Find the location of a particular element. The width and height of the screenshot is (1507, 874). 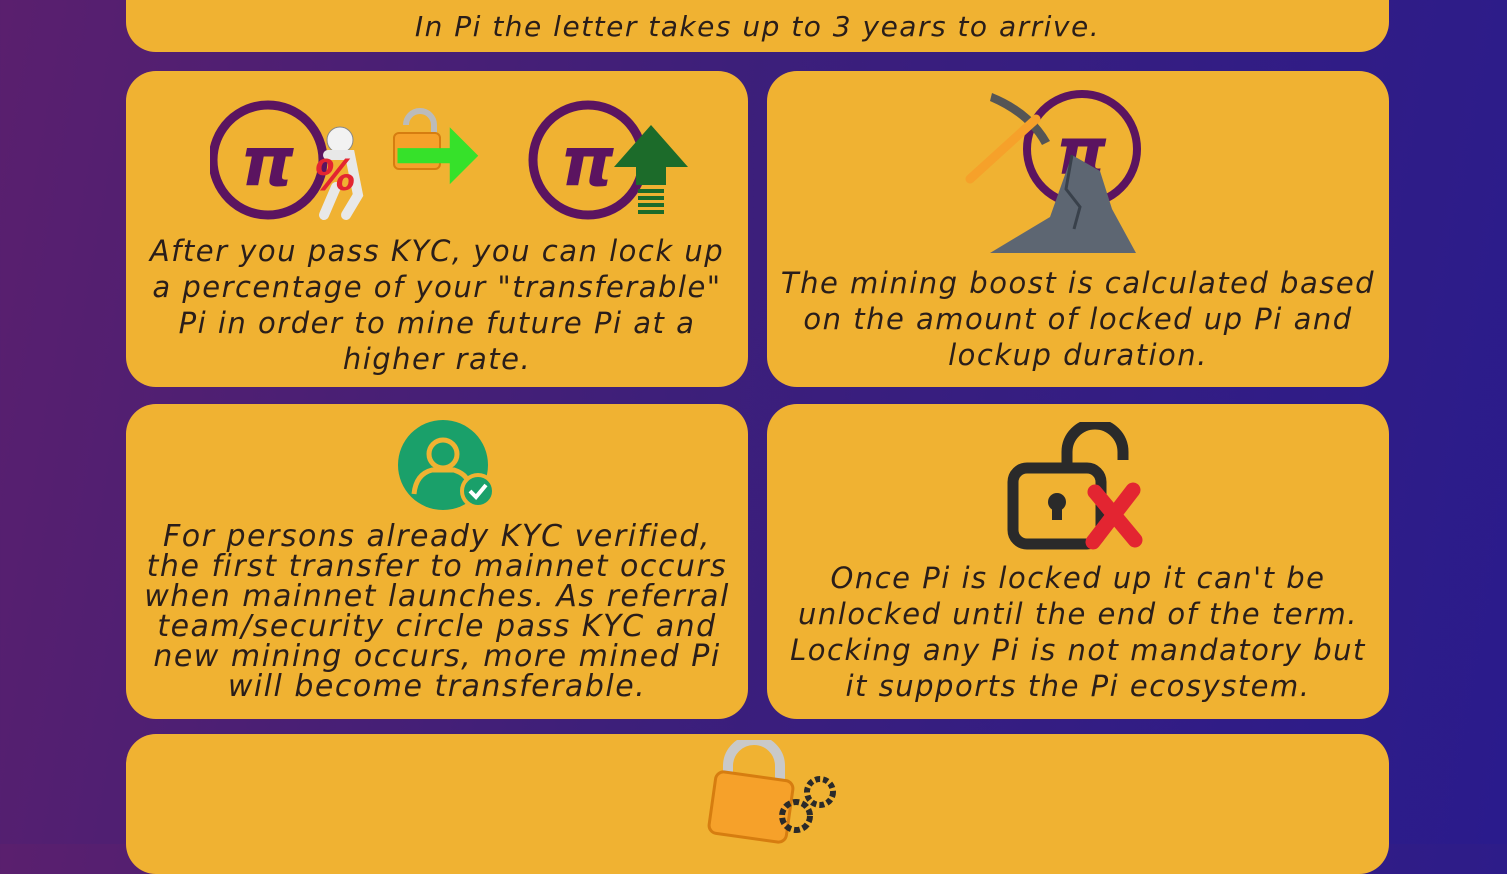

pi-percent-icon: π % is located at coordinates (287, 160).